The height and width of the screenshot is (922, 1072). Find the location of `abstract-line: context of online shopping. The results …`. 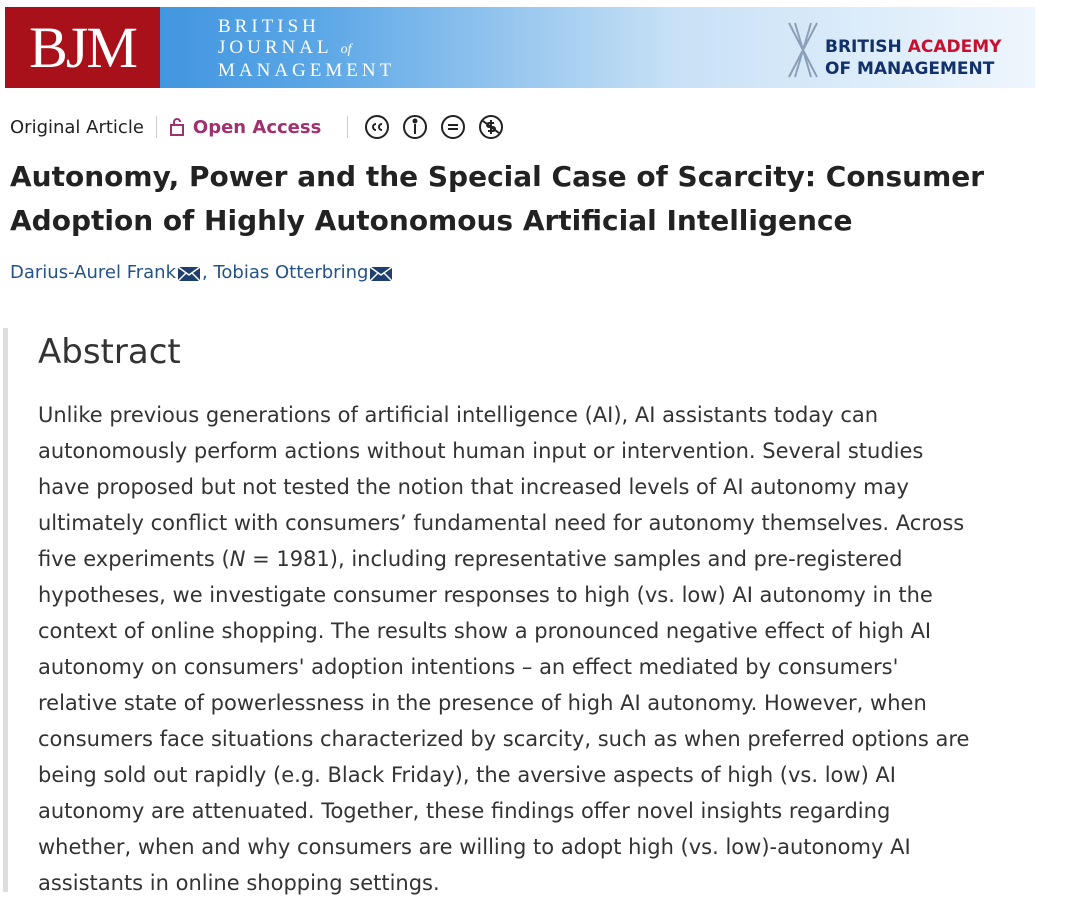

abstract-line: context of online shopping. The results … is located at coordinates (503, 631).